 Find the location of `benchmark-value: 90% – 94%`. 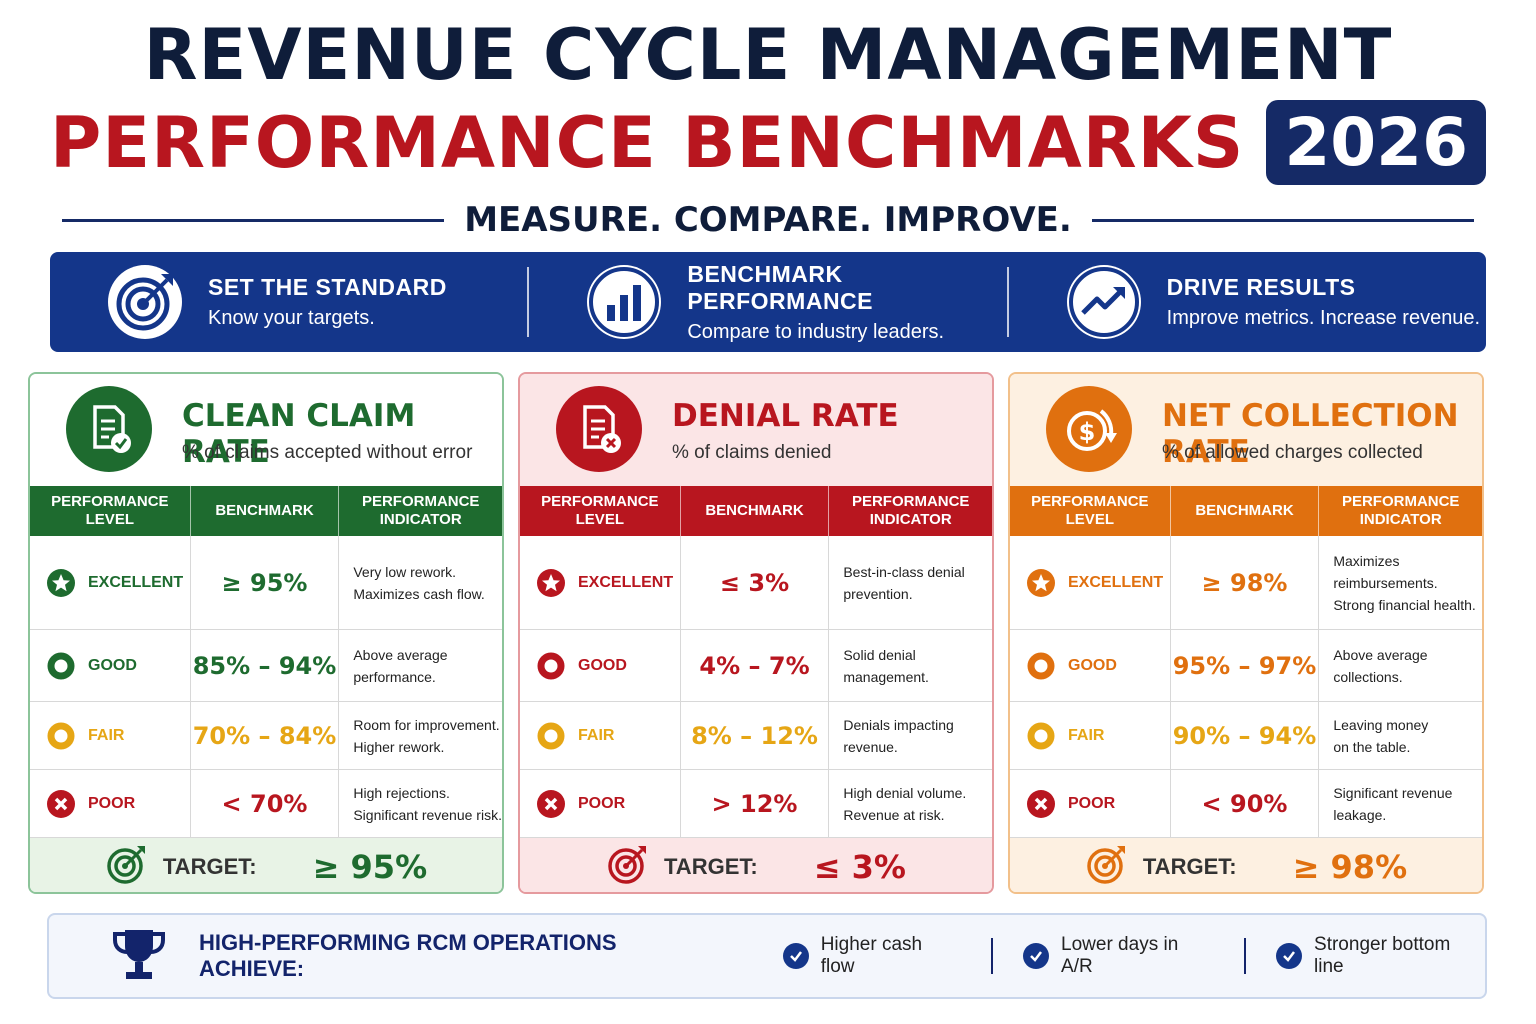

benchmark-value: 90% – 94% is located at coordinates (1244, 735).